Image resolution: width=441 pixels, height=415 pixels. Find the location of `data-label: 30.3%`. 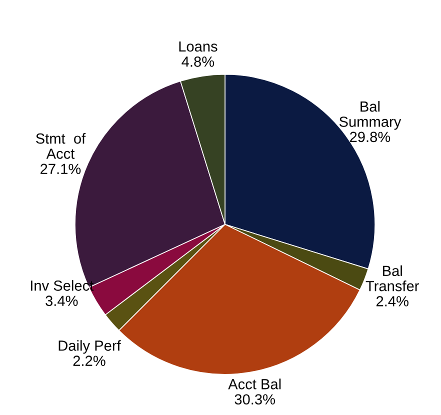

data-label: 30.3% is located at coordinates (254, 399).